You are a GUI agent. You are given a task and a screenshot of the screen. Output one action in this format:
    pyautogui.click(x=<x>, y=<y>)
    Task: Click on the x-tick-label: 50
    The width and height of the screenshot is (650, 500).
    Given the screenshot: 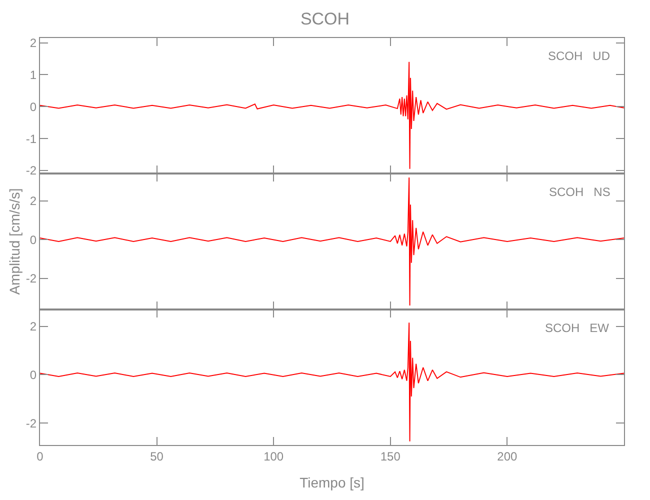 What is the action you would take?
    pyautogui.click(x=157, y=456)
    